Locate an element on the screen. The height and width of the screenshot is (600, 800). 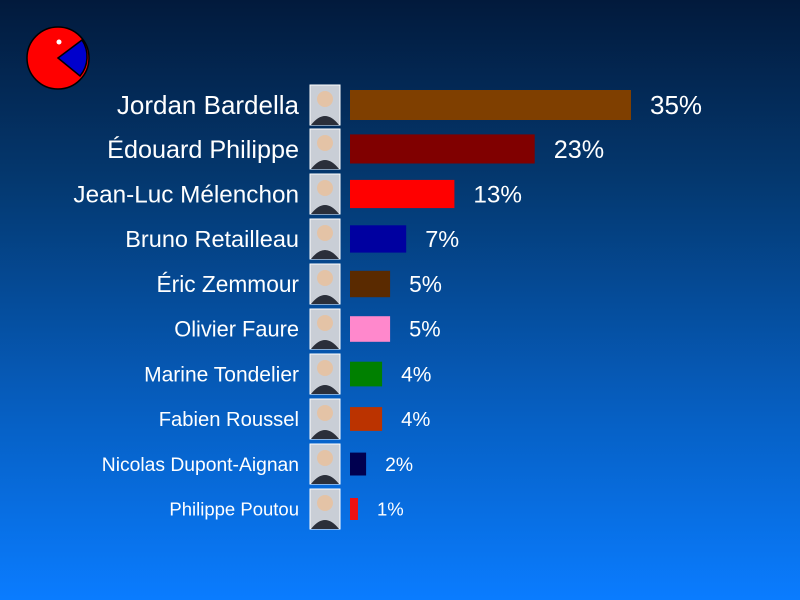
logo-eye is located at coordinates (59, 42).